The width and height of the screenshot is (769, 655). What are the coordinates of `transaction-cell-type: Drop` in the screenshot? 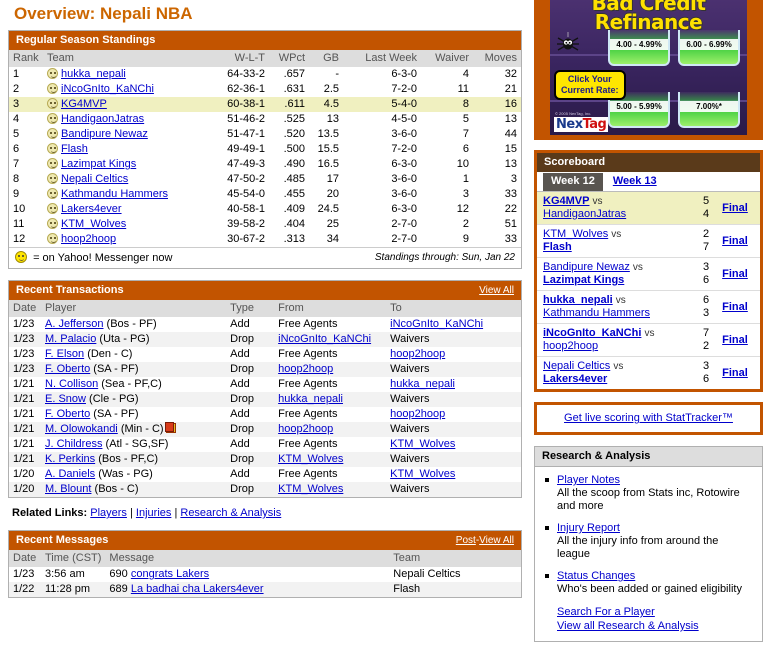 It's located at (250, 369).